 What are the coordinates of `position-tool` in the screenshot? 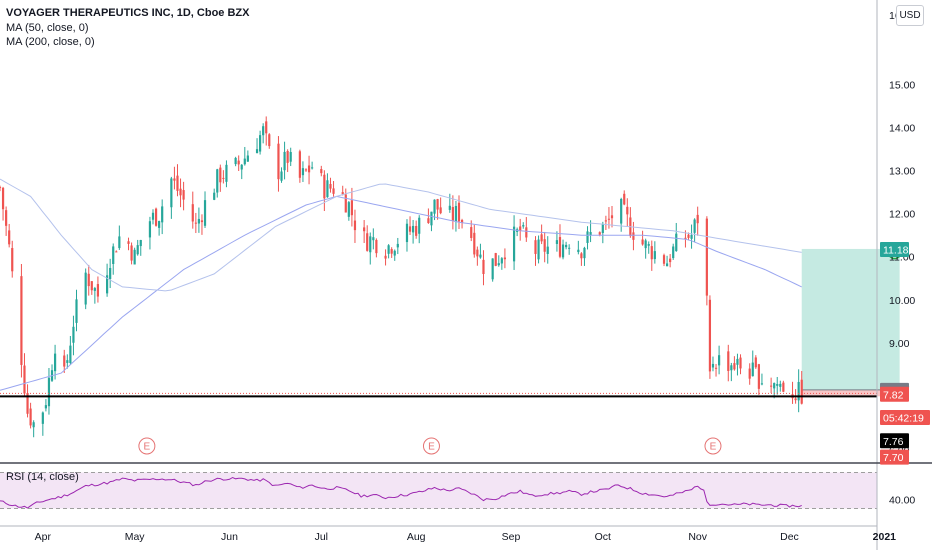 It's located at (851, 320).